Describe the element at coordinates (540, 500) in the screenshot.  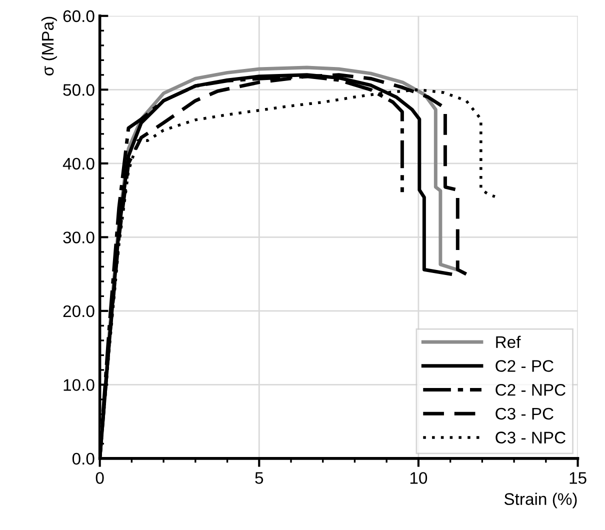
I see `x-axis-title: Strain (%)` at that location.